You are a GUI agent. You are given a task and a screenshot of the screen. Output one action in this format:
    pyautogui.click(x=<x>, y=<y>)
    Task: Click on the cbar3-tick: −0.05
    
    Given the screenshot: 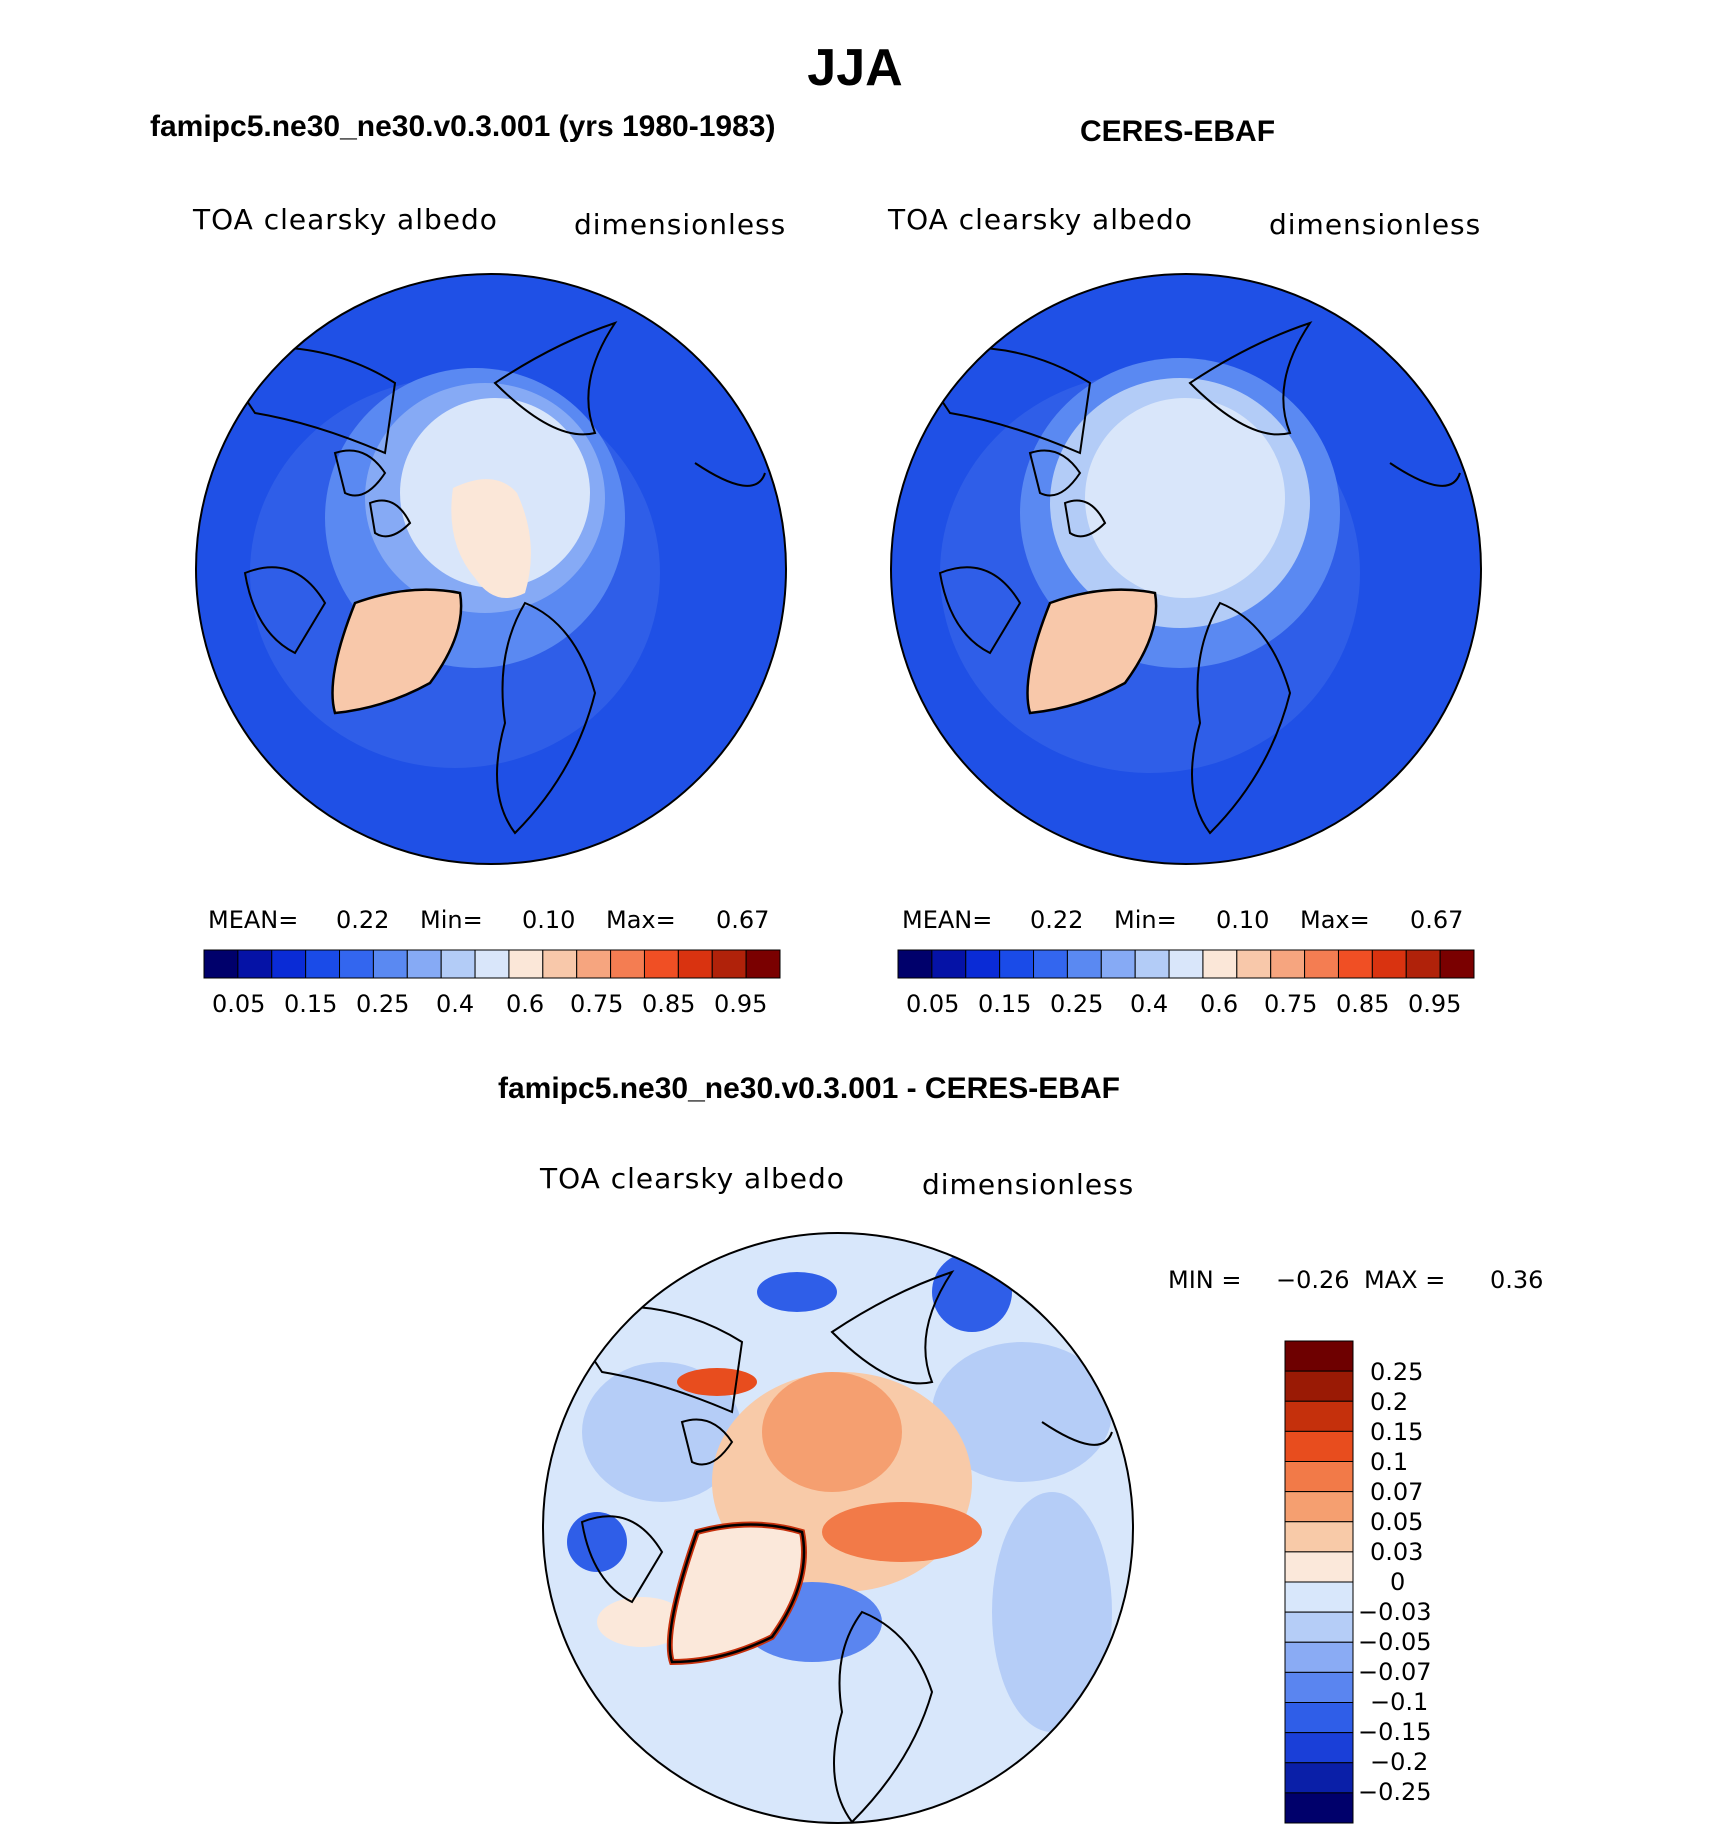 What is the action you would take?
    pyautogui.click(x=1395, y=1642)
    